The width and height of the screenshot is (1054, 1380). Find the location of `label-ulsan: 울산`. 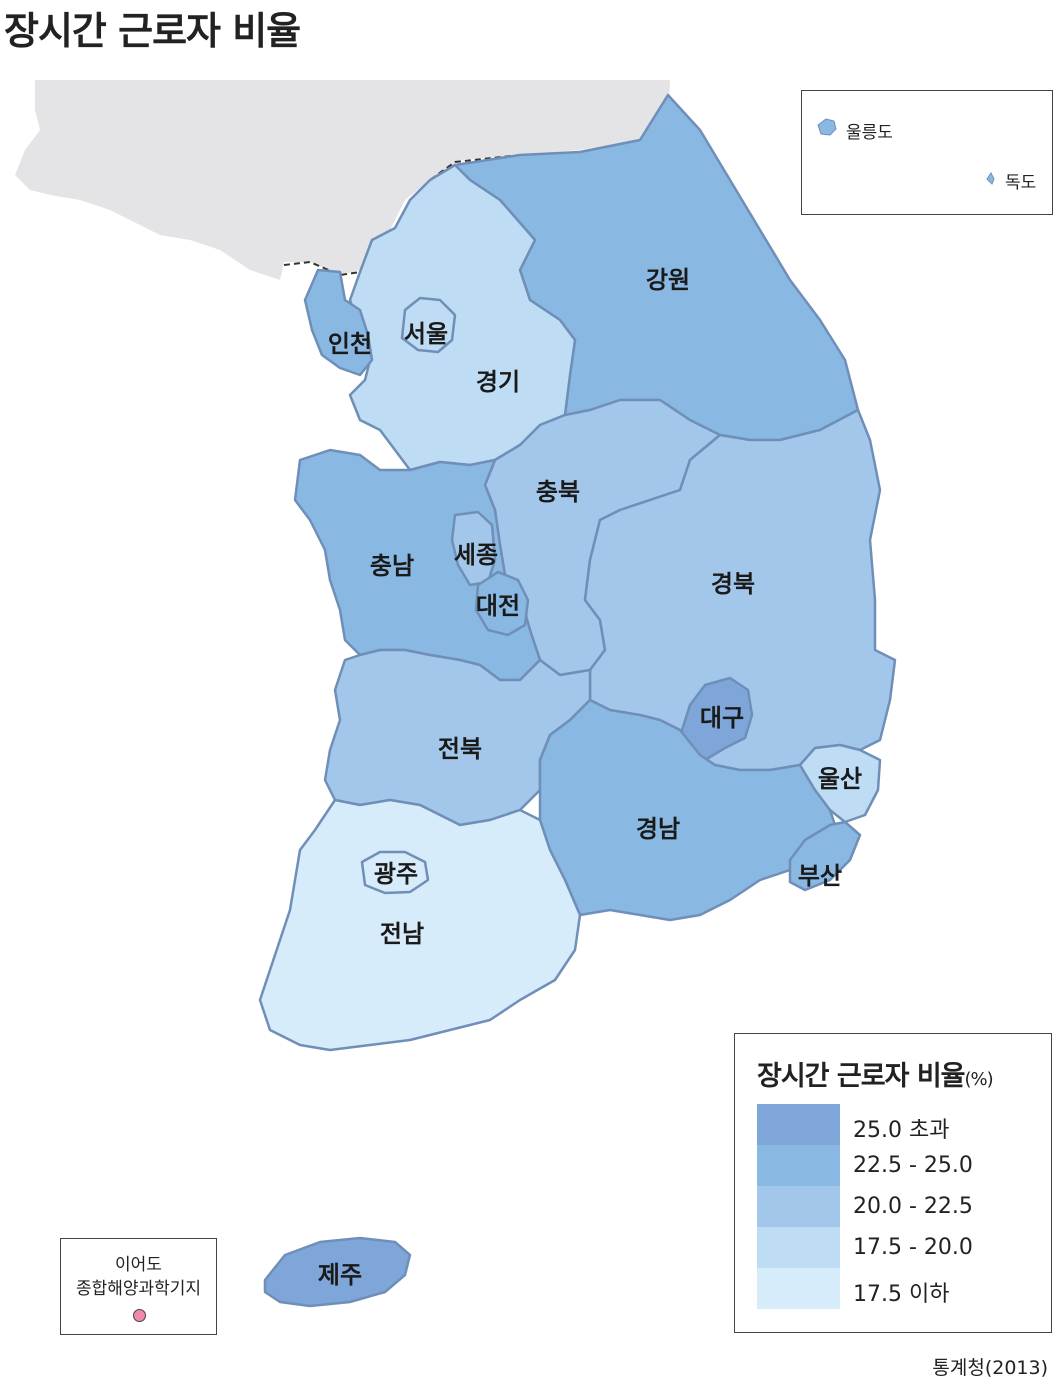

label-ulsan: 울산 is located at coordinates (840, 779).